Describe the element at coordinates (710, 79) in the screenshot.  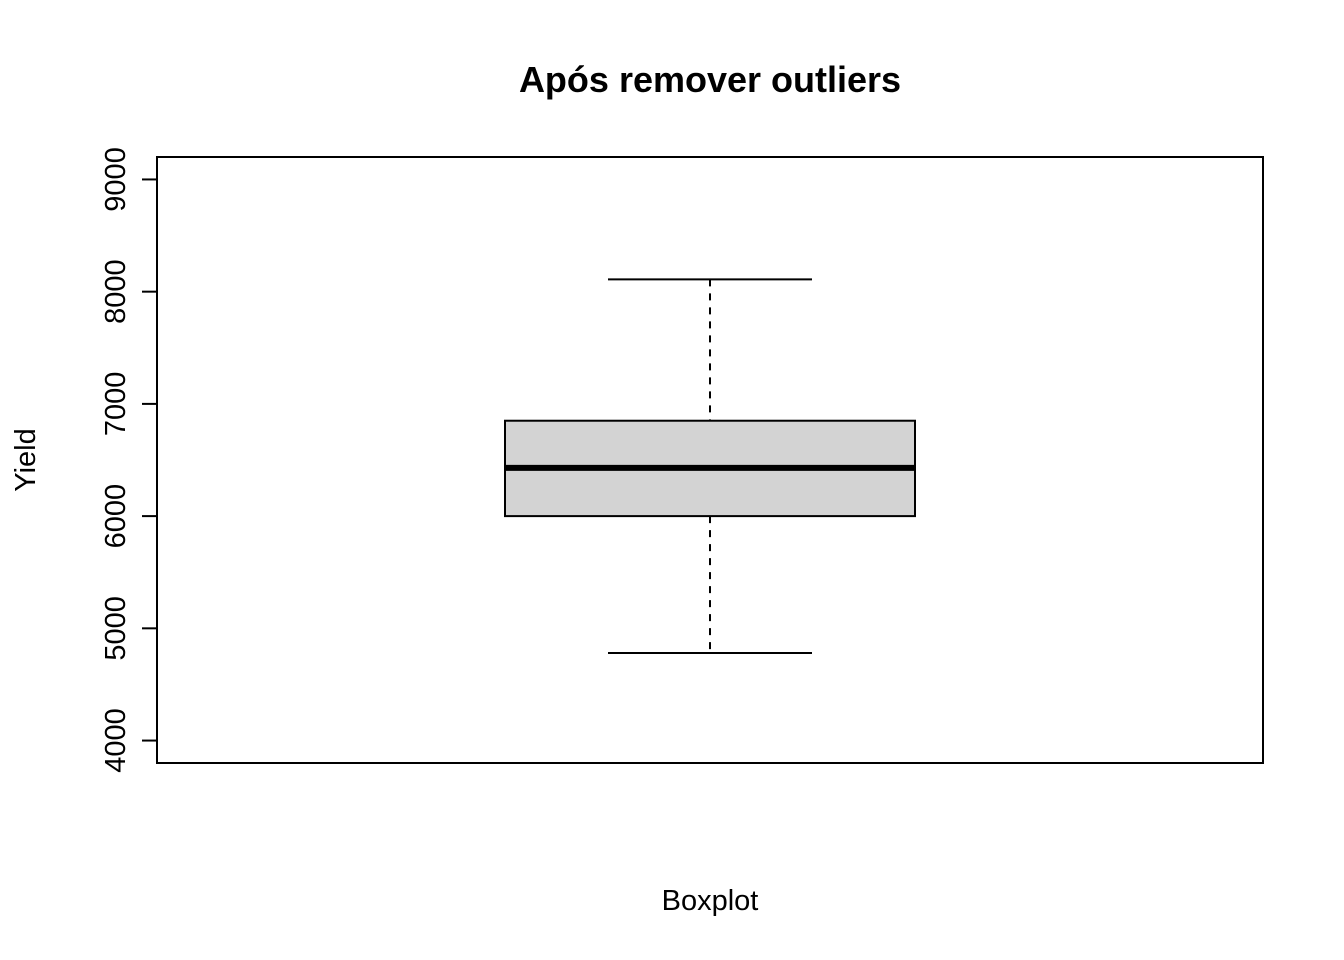
I see `chart-title: Após remover outliers` at that location.